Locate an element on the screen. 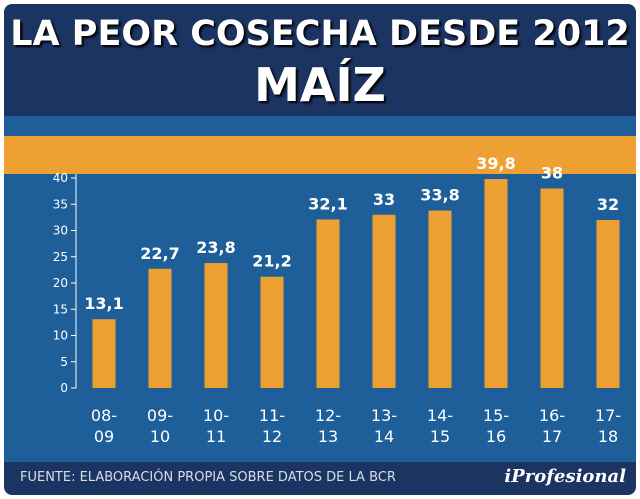 The width and height of the screenshot is (640, 499). x-tick-label: 08- is located at coordinates (104, 415).